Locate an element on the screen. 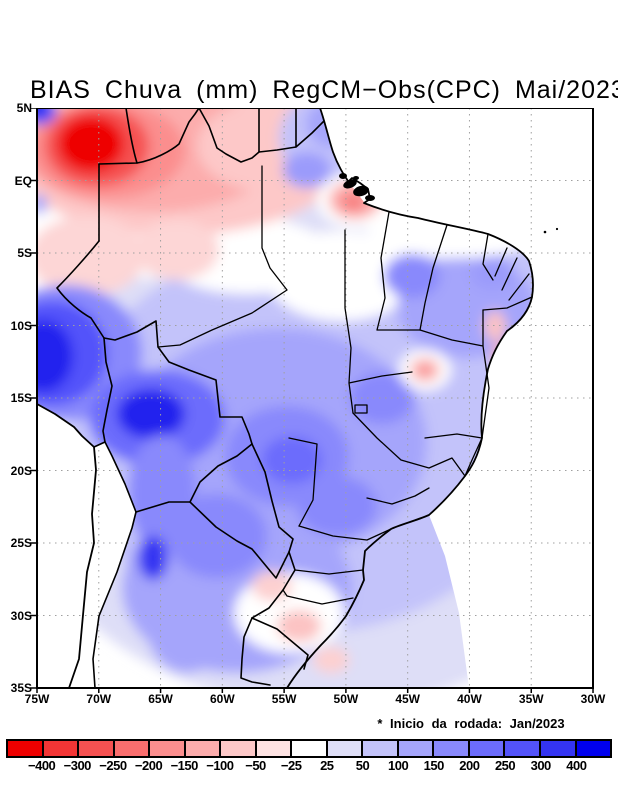 This screenshot has height=800, width=618. lon-tick-label: 40W is located at coordinates (469, 699).